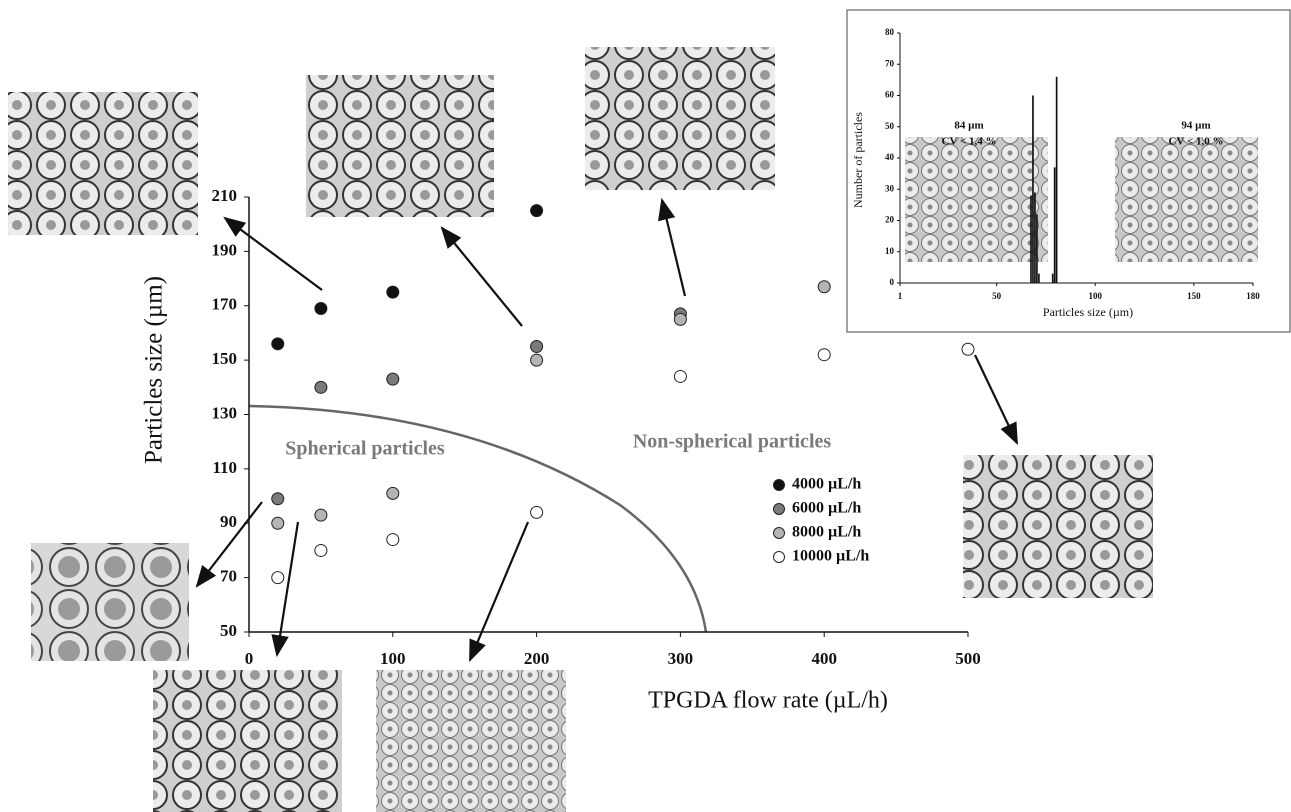 This screenshot has width=1291, height=812. Describe the element at coordinates (969, 142) in the screenshot. I see `peak-label: CV < 1,4 %` at that location.